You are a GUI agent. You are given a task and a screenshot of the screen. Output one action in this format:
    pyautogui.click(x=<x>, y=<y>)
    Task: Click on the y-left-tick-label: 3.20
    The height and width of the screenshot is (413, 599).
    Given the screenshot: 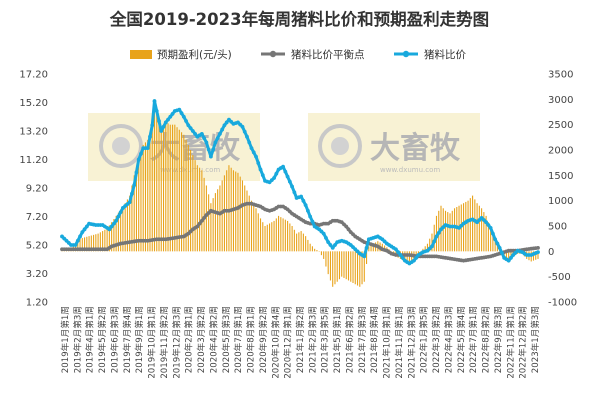 What is the action you would take?
    pyautogui.click(x=37, y=274)
    